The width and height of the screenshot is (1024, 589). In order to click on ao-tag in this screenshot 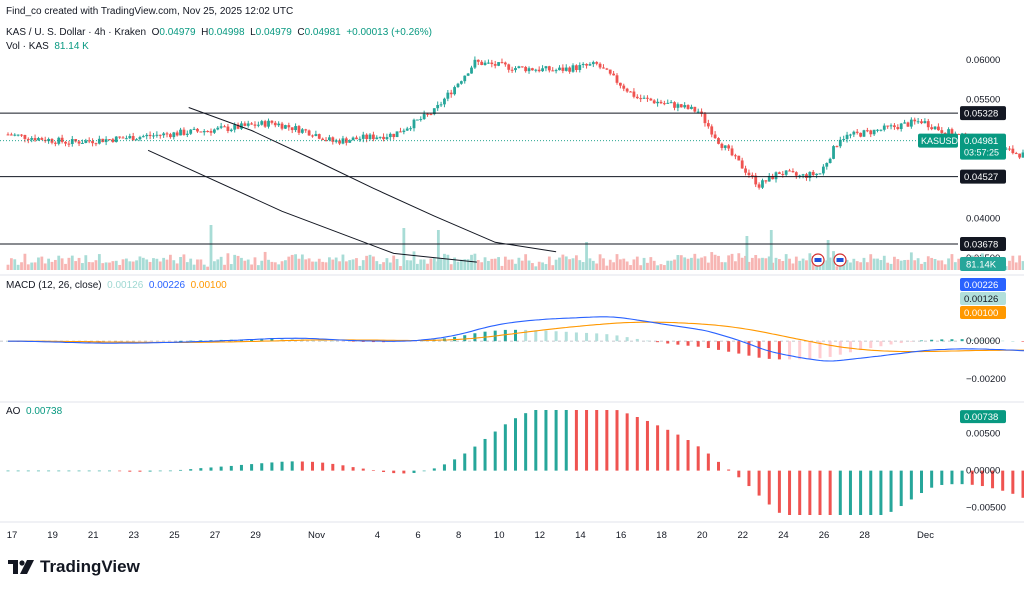, I will do `click(983, 417)`.